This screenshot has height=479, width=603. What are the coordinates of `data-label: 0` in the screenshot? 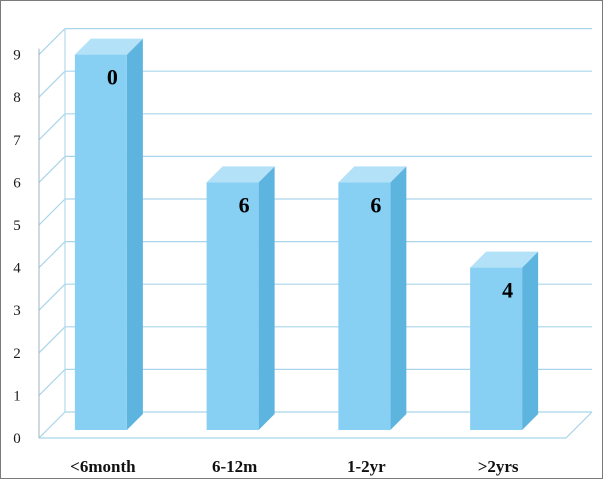 It's located at (112, 77).